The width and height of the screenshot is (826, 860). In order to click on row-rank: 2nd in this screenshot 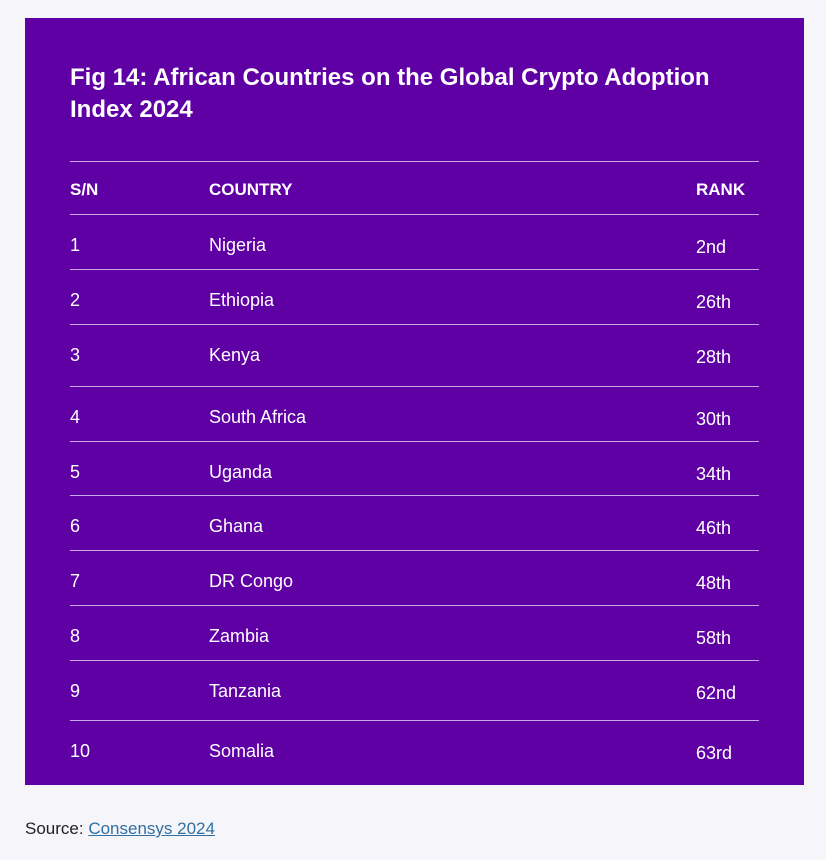, I will do `click(711, 247)`.